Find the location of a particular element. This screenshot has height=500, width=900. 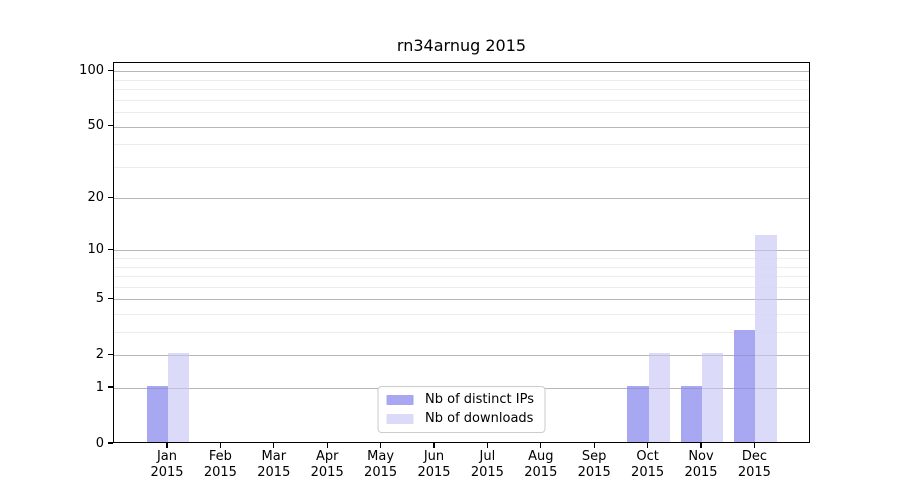

legend-item-distinct-ips: Nb of distinct IPs is located at coordinates (460, 399).